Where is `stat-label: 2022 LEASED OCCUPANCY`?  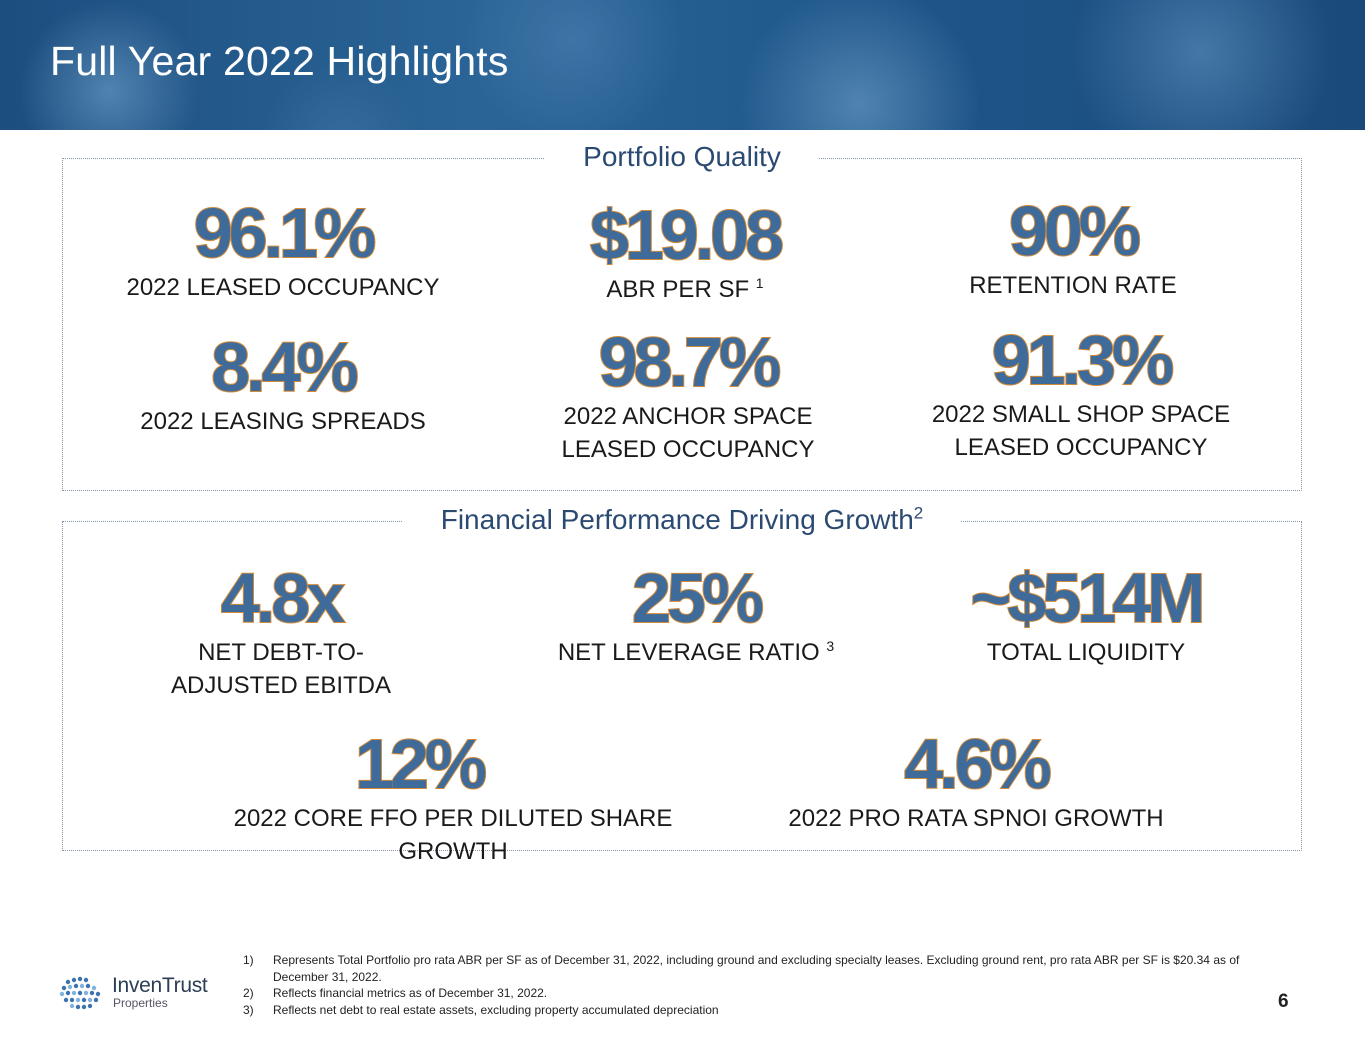
stat-label: 2022 LEASED OCCUPANCY is located at coordinates (283, 287).